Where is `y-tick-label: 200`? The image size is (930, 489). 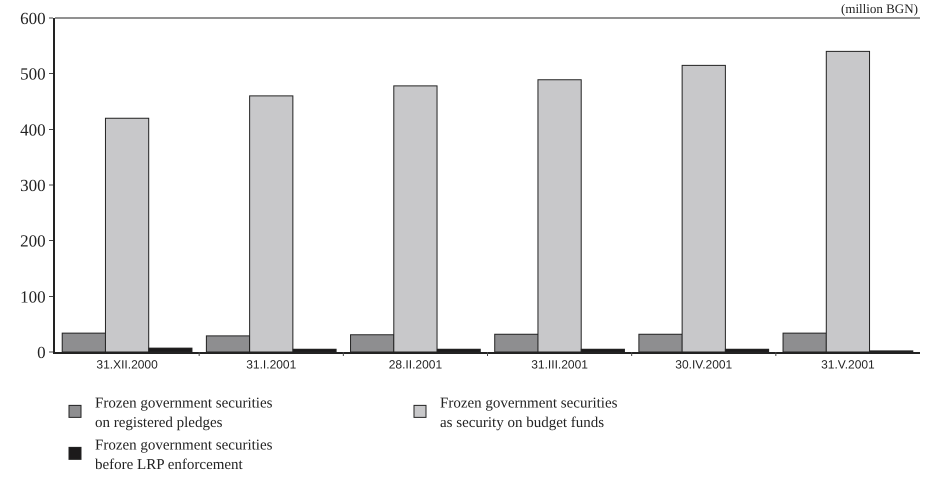 y-tick-label: 200 is located at coordinates (33, 241).